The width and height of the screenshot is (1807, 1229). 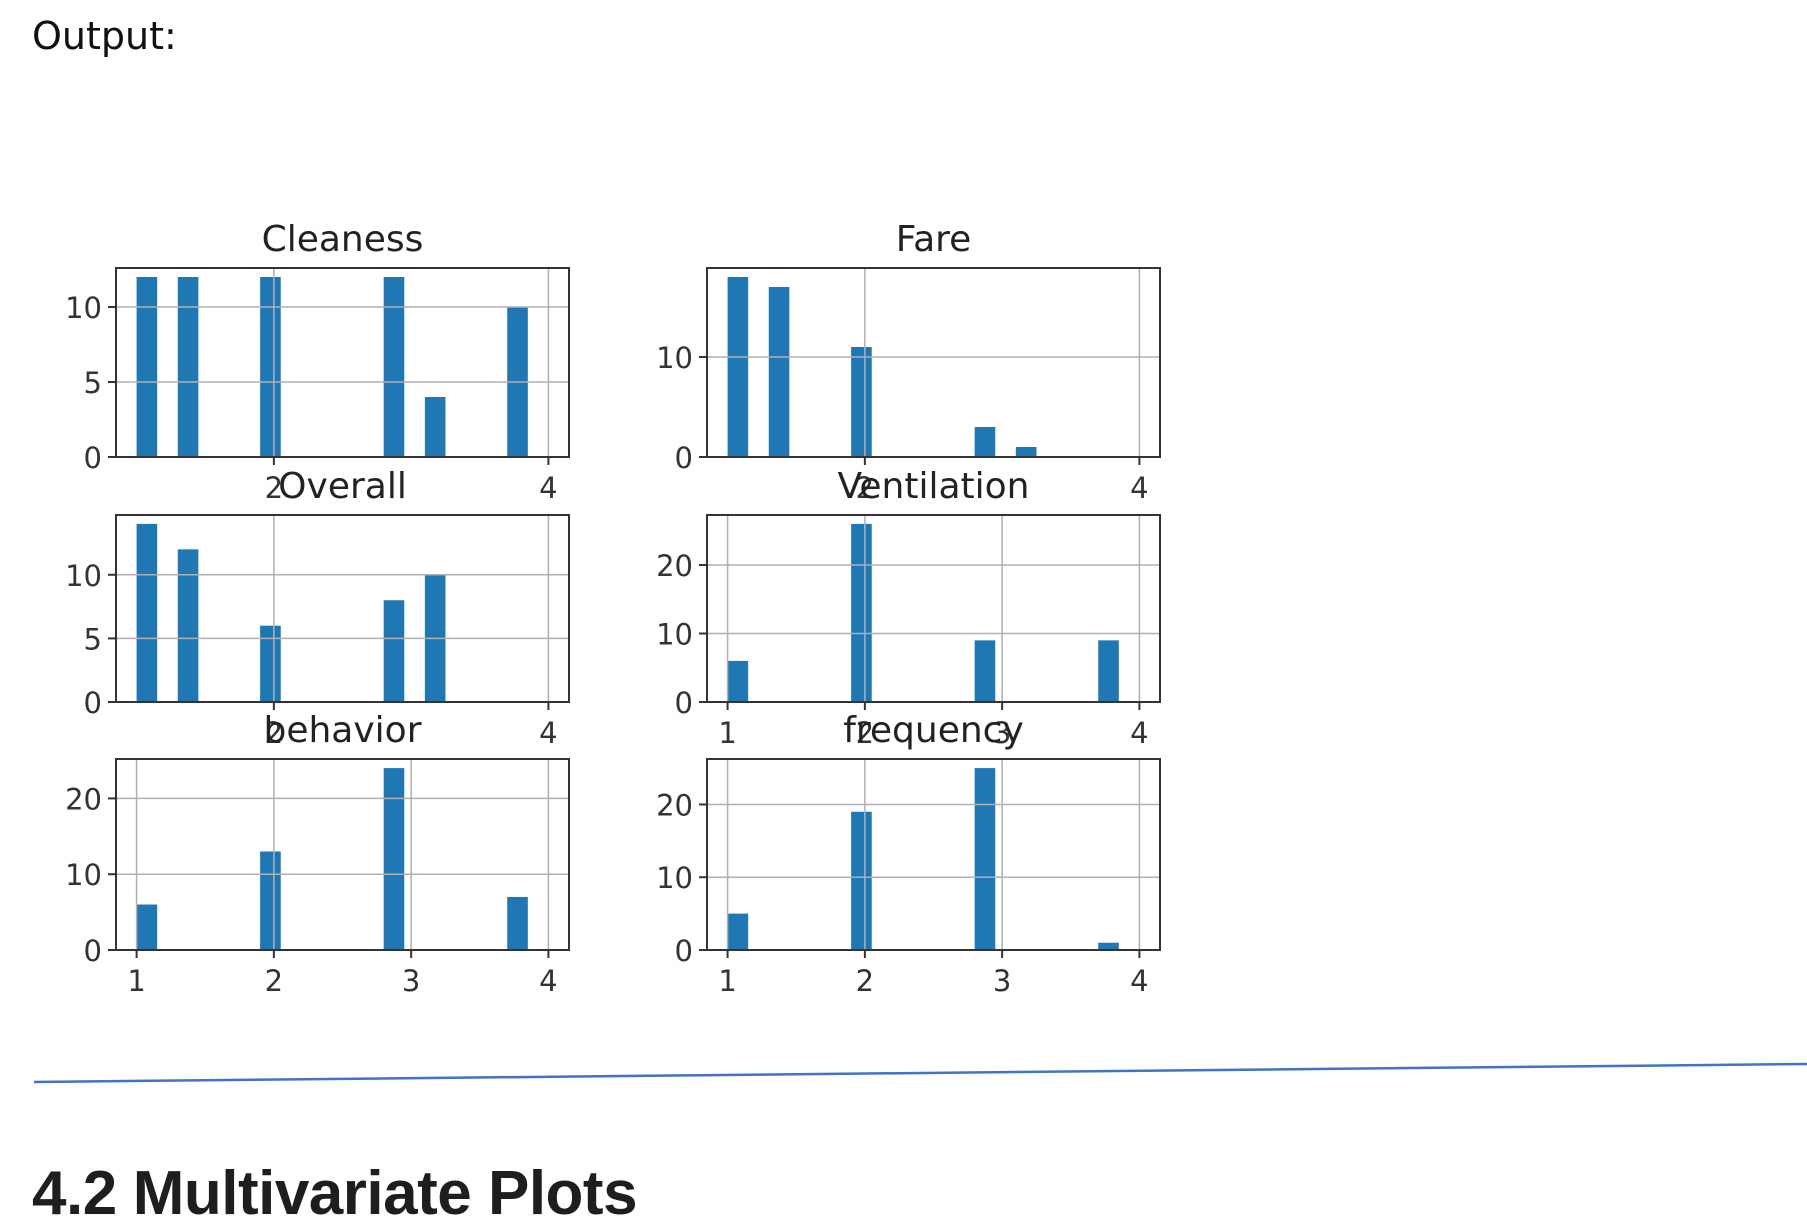 I want to click on section-heading: 4.2 Multivariate Plots, so click(x=342, y=1193).